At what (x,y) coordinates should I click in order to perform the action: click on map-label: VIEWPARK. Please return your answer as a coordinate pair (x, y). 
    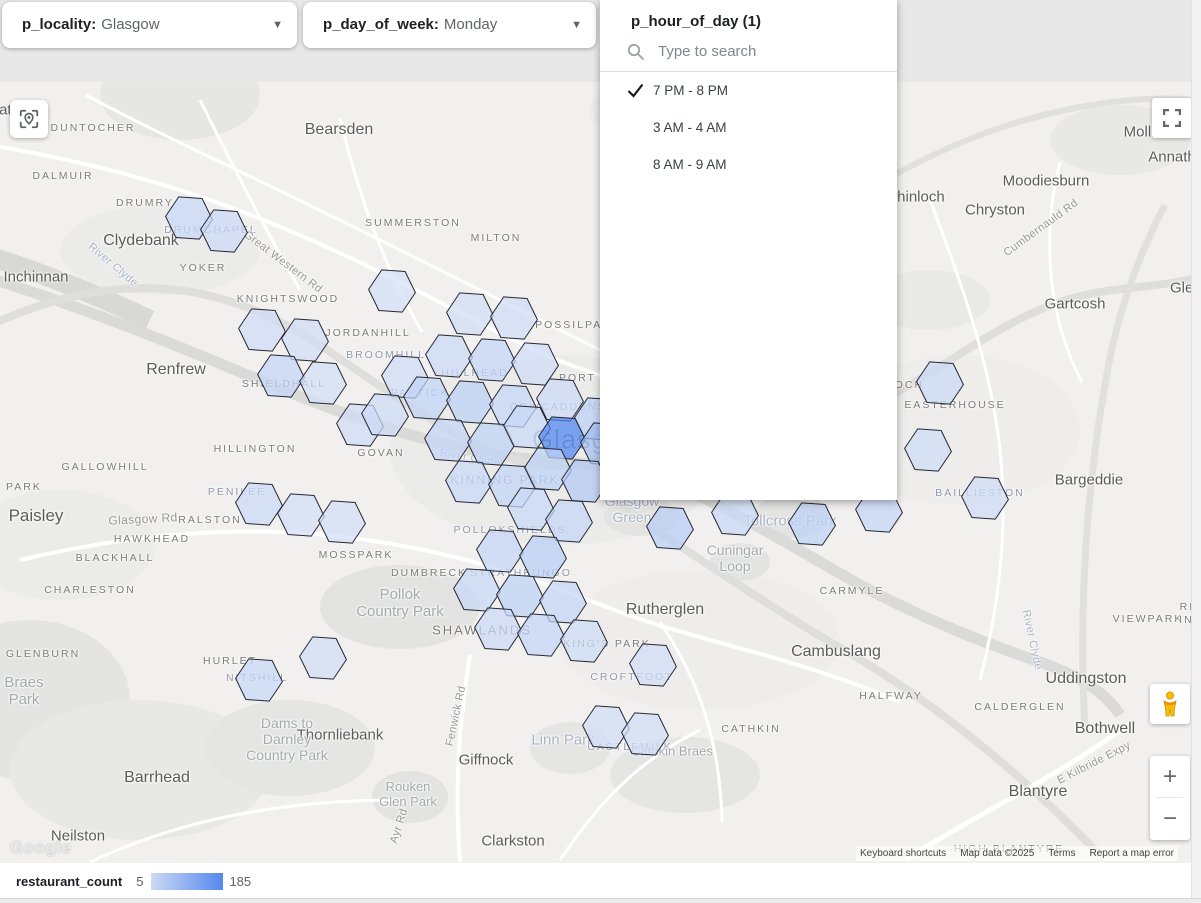
    Looking at the image, I should click on (1148, 619).